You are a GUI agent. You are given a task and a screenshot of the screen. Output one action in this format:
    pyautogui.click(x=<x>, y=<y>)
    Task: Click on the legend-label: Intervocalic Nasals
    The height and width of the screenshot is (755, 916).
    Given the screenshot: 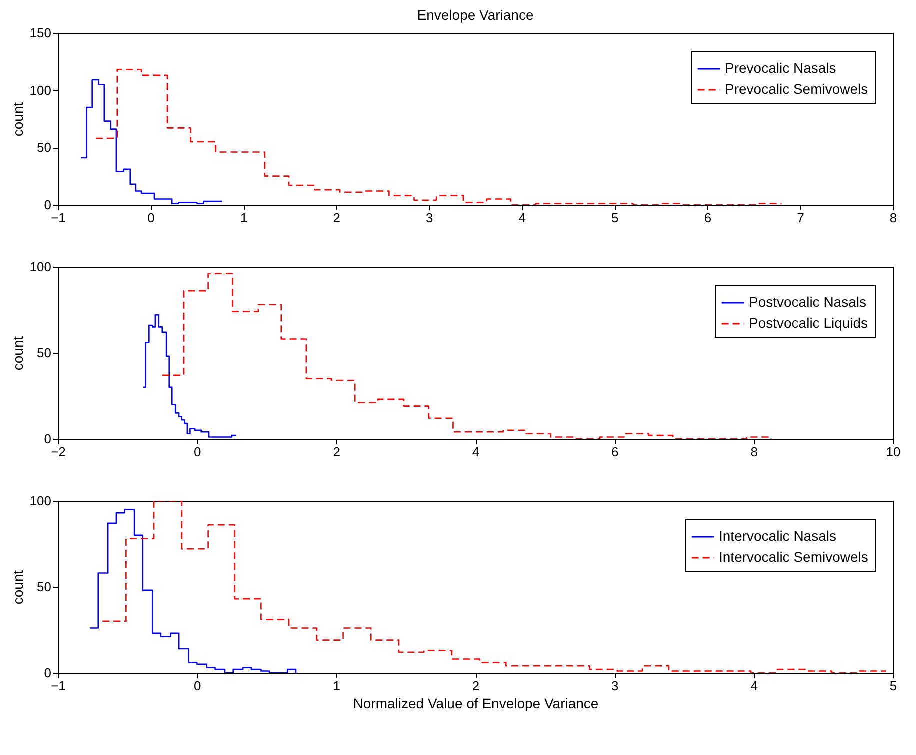 What is the action you would take?
    pyautogui.click(x=777, y=536)
    